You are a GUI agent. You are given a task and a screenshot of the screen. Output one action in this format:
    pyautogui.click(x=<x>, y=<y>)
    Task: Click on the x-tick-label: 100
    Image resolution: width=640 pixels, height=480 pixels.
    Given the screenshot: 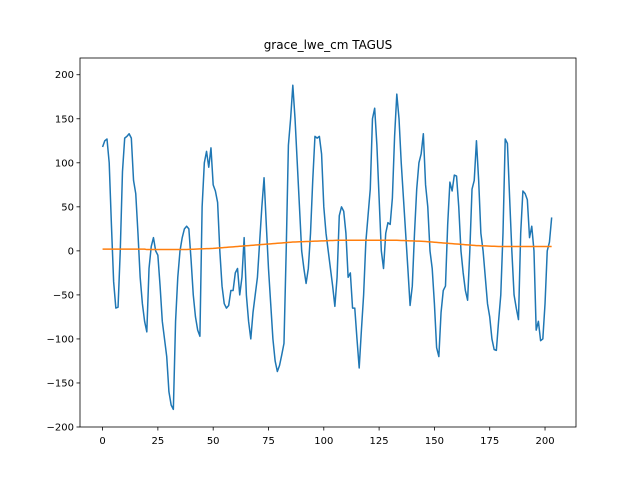 What is the action you would take?
    pyautogui.click(x=323, y=441)
    